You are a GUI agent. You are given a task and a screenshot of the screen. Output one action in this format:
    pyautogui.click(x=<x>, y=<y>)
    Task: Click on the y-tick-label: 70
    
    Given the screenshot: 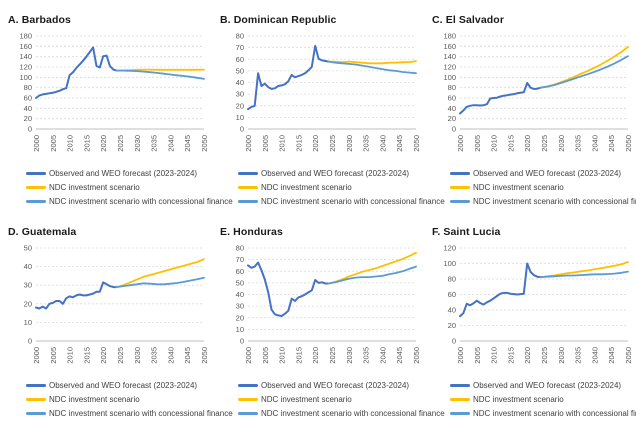 What is the action you would take?
    pyautogui.click(x=240, y=259)
    